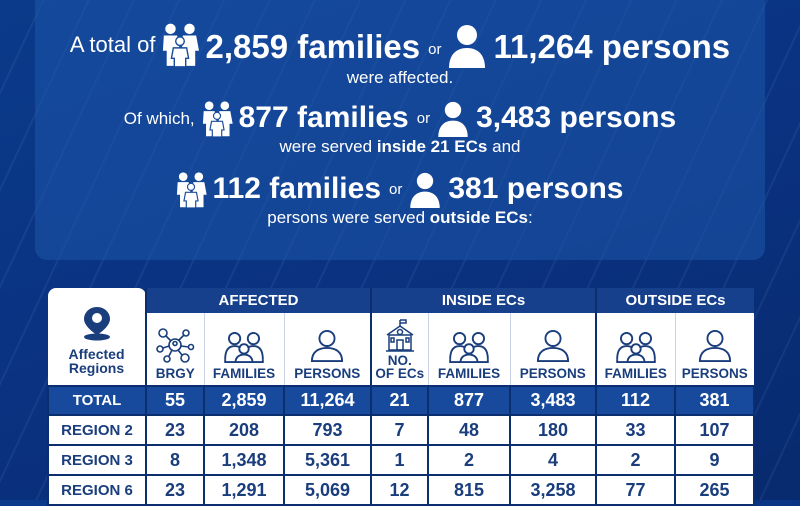 The width and height of the screenshot is (800, 506). What do you see at coordinates (715, 400) in the screenshot?
I see `cell-outside-persons: 381` at bounding box center [715, 400].